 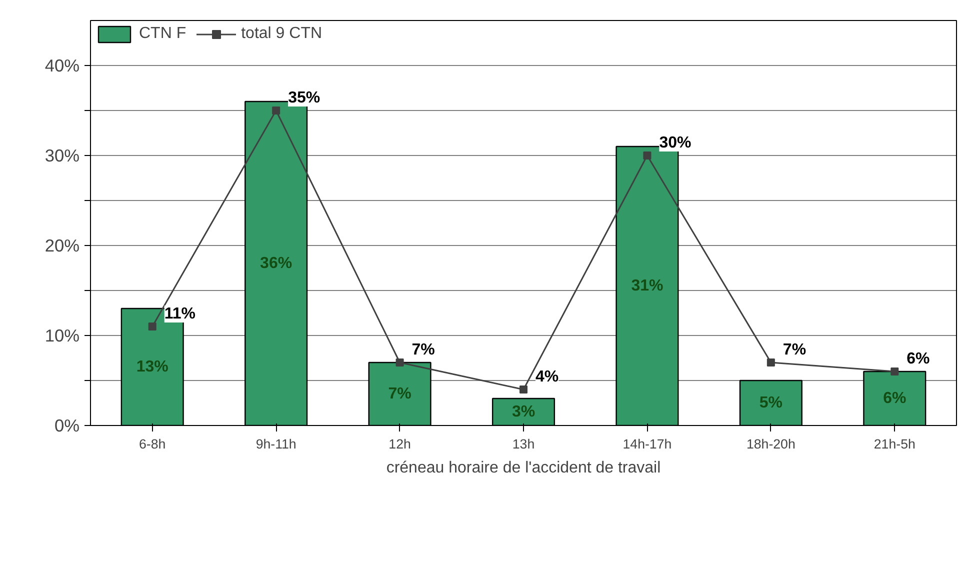 What do you see at coordinates (62, 246) in the screenshot?
I see `y-tick-label: 20%` at bounding box center [62, 246].